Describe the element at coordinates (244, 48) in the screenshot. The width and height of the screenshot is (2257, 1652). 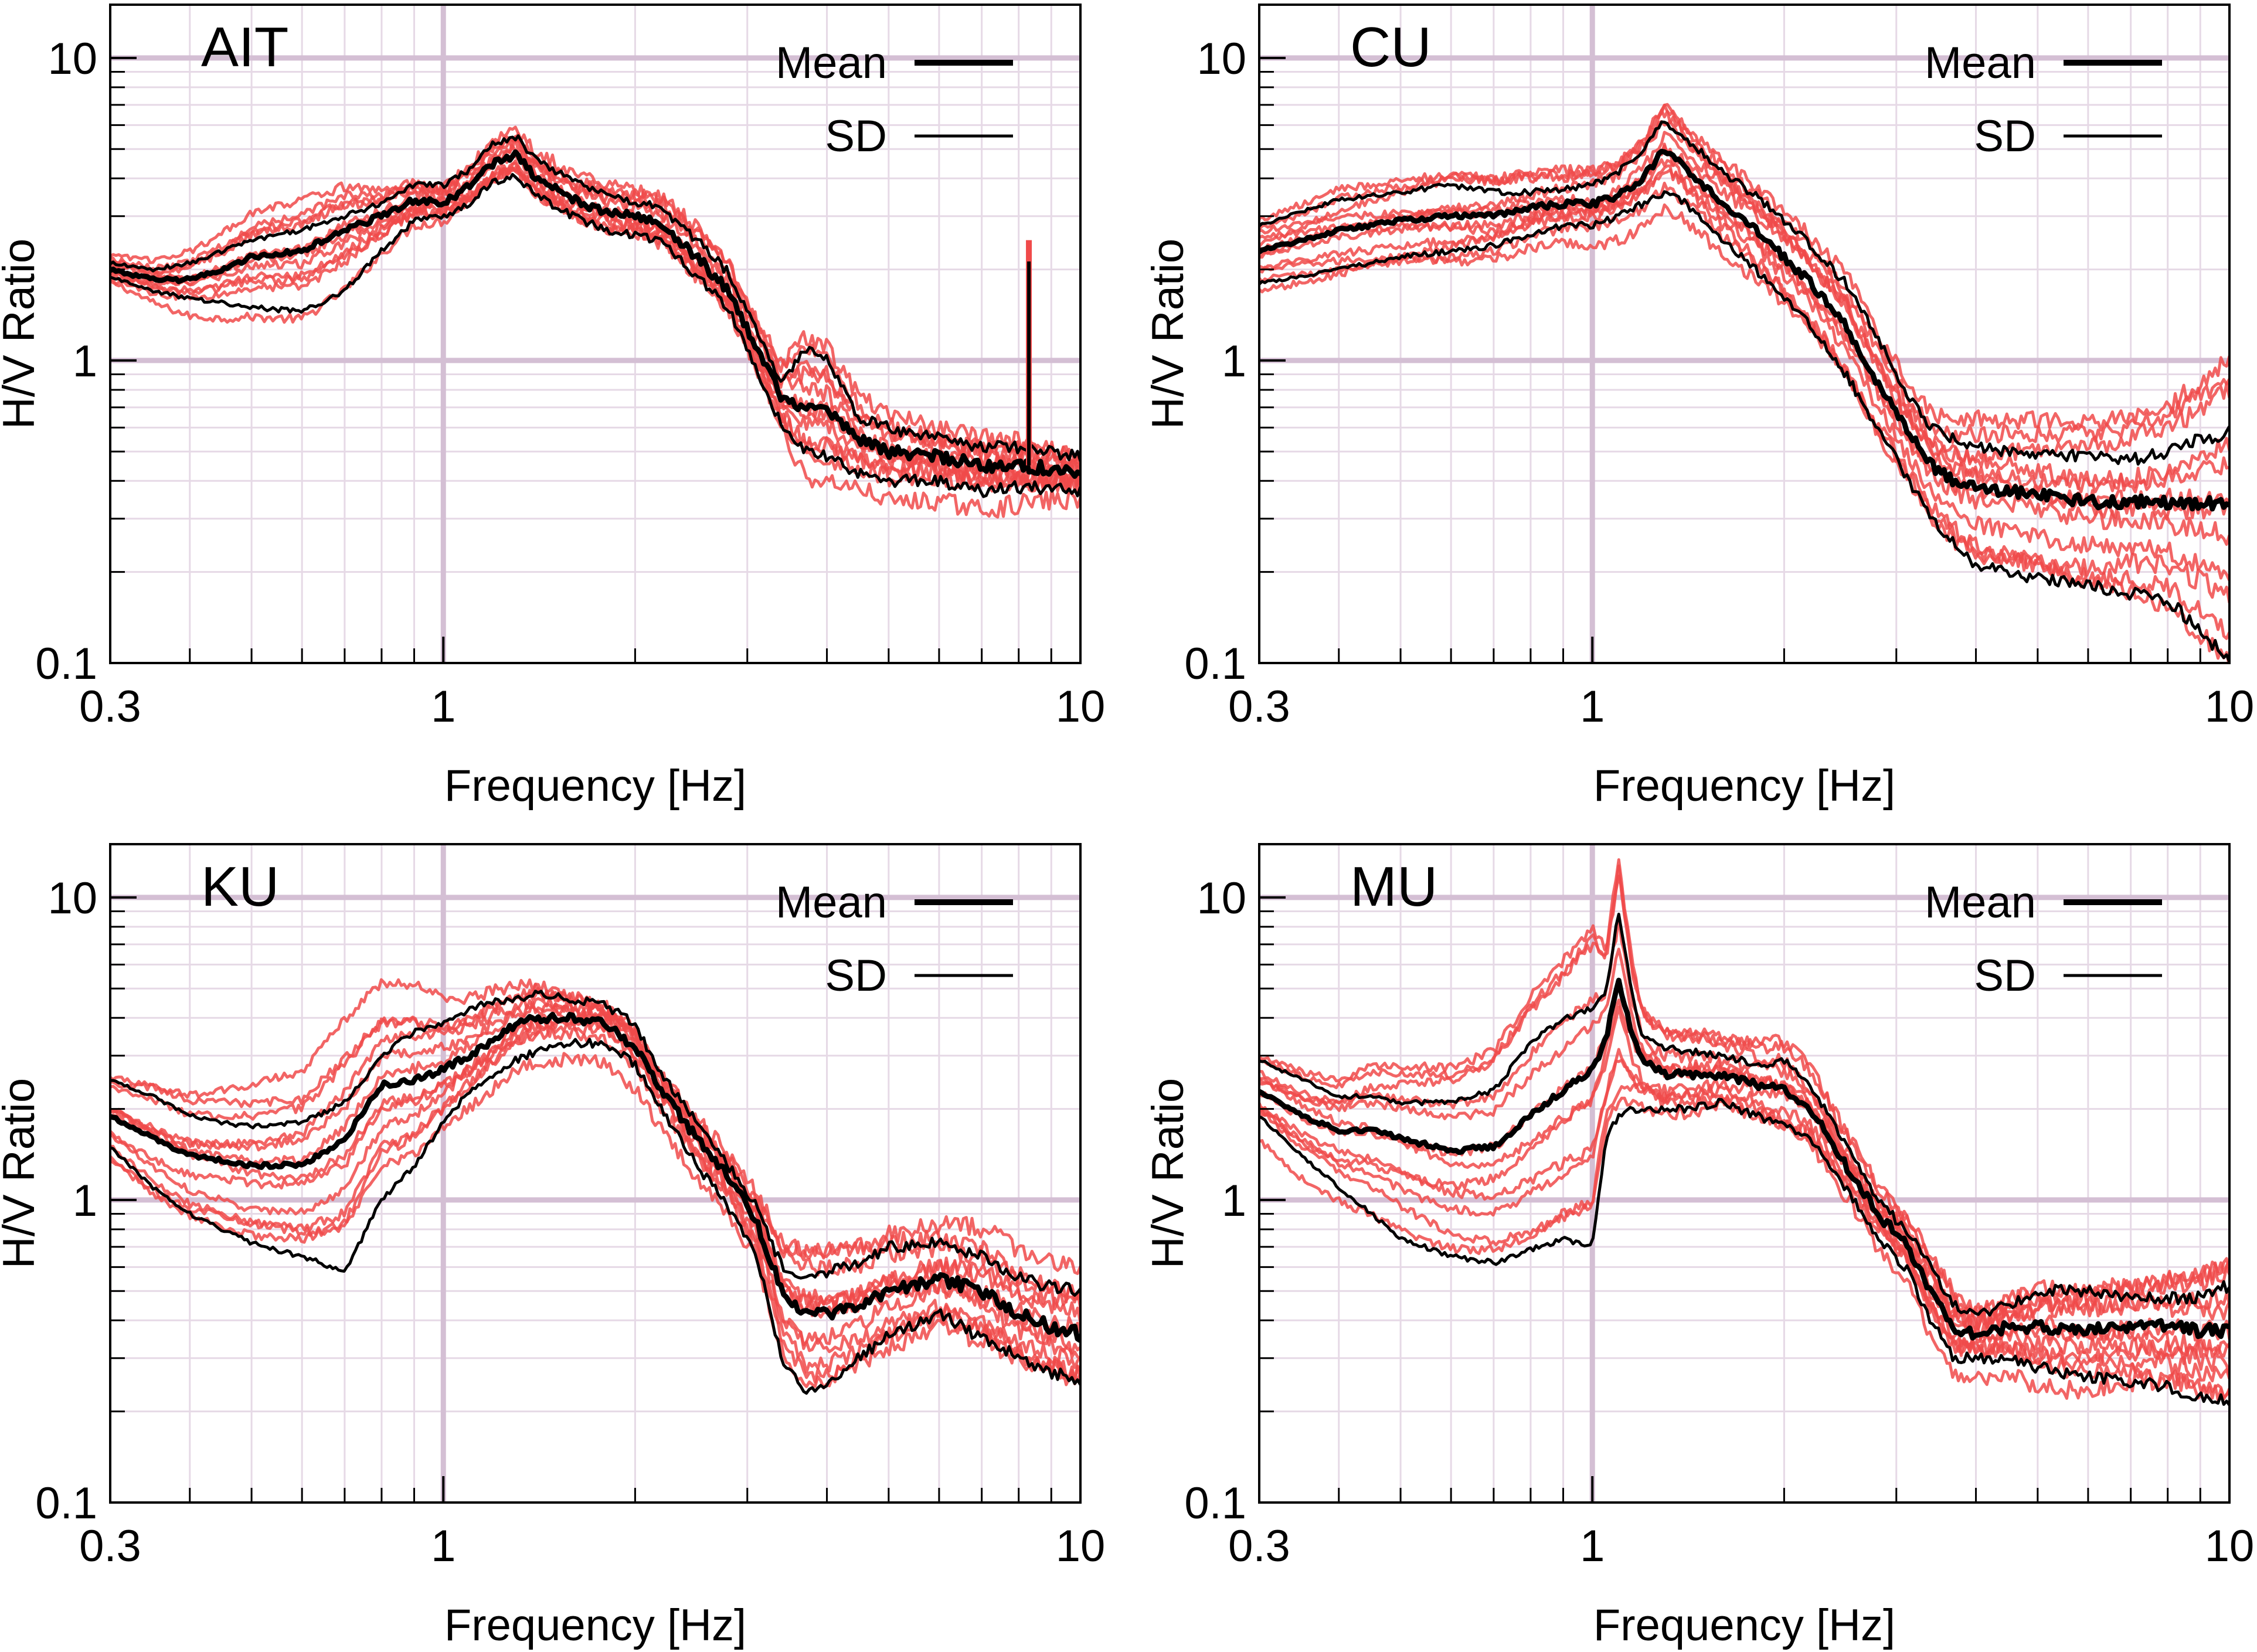
I see `panel-title: AIT` at that location.